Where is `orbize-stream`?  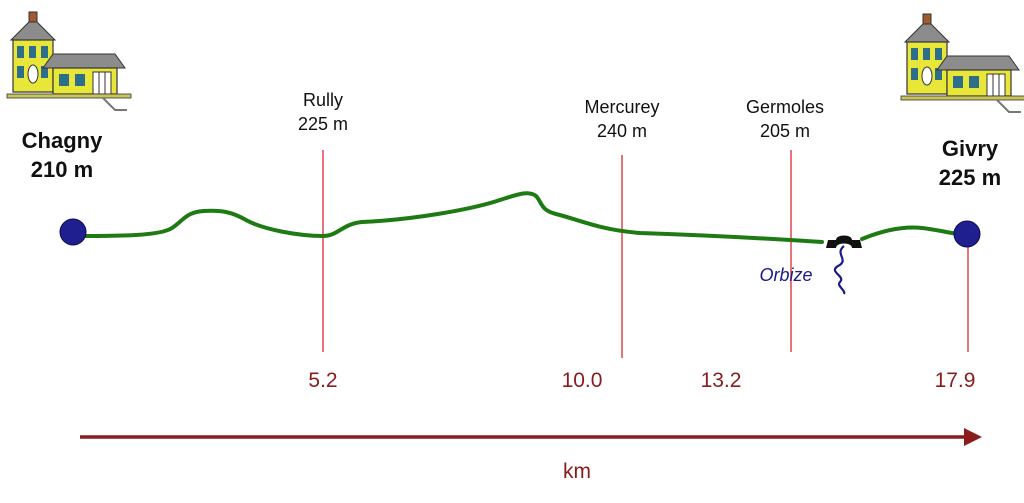
orbize-stream is located at coordinates (839, 270).